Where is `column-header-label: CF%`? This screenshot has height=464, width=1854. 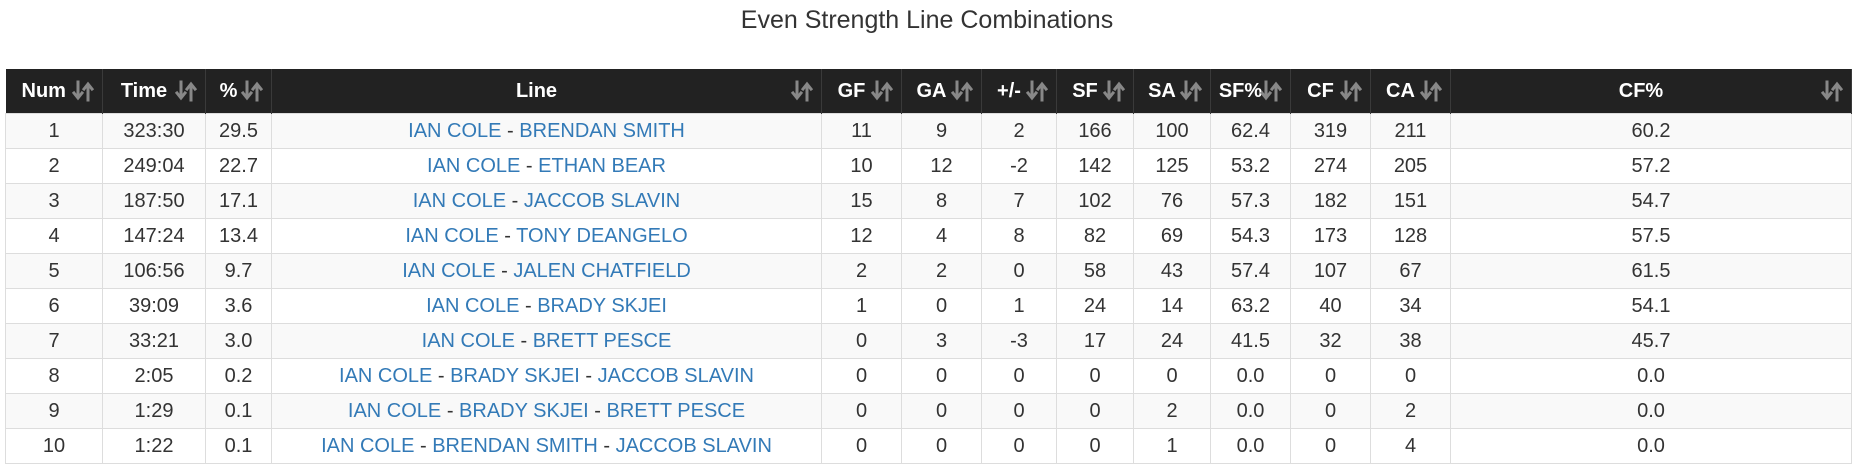 column-header-label: CF% is located at coordinates (1641, 90).